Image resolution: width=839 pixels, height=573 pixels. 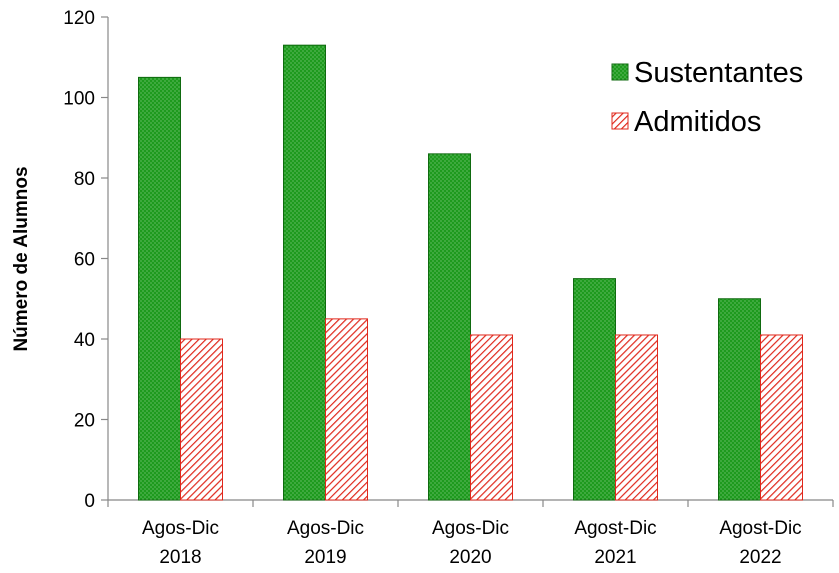 I want to click on x-tick-label: 2020, so click(x=470, y=557).